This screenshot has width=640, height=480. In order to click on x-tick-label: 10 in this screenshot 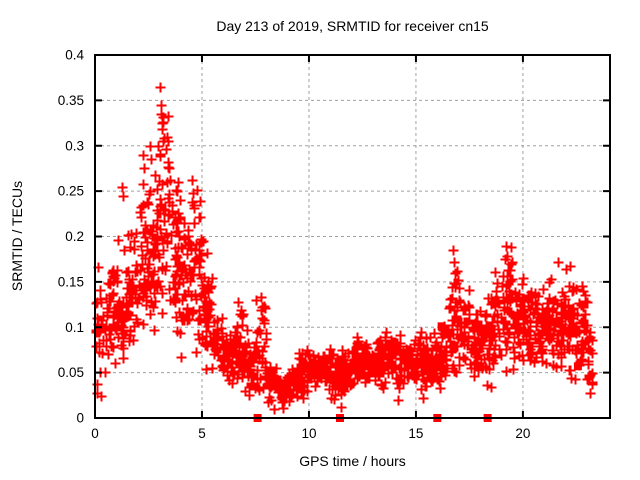, I will do `click(308, 433)`.